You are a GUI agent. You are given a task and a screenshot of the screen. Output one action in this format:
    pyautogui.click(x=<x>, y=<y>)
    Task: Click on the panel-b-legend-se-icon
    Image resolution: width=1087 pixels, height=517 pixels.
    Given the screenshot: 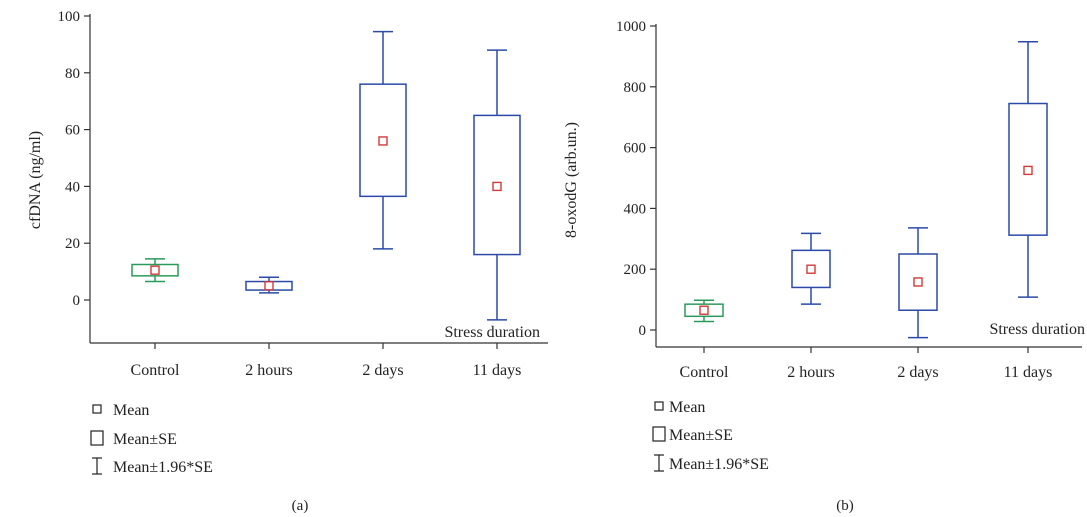 What is the action you would take?
    pyautogui.click(x=659, y=434)
    